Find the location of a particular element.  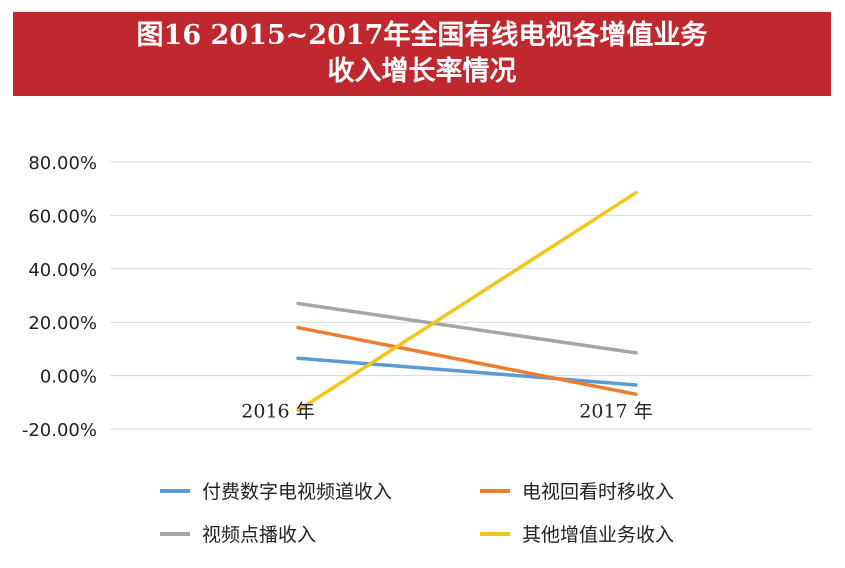

x-tick-label: 2016 年 is located at coordinates (277, 412).